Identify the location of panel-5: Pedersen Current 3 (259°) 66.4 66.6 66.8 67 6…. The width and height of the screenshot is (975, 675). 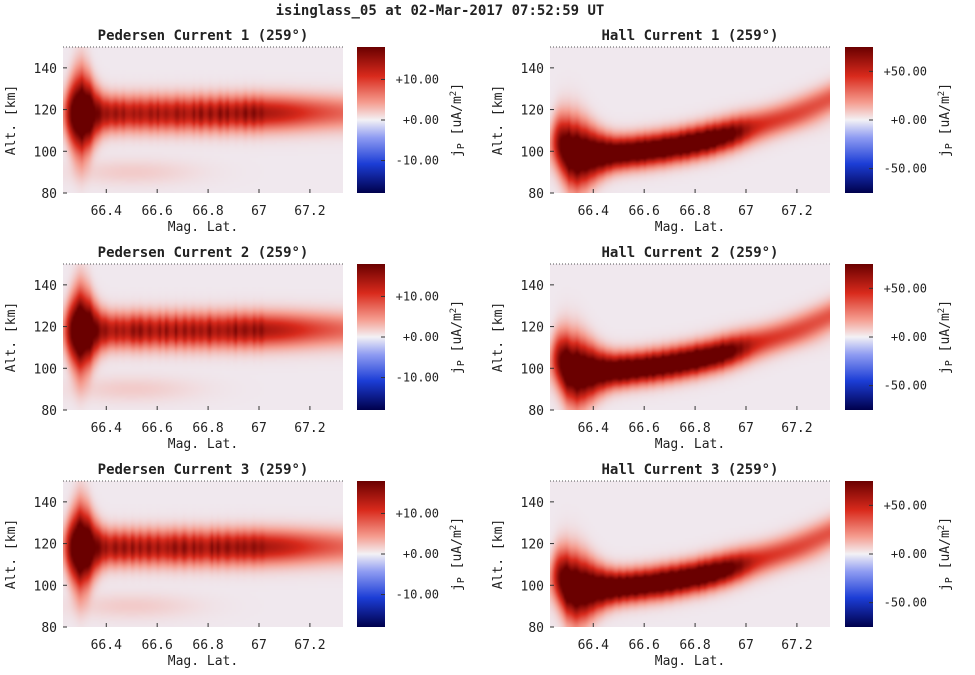
(235, 565).